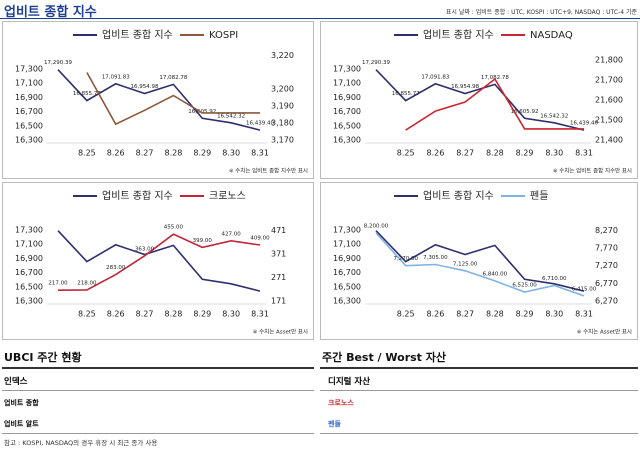 The image size is (640, 453). Describe the element at coordinates (606, 230) in the screenshot. I see `y2-tick-label: 8,270` at that location.